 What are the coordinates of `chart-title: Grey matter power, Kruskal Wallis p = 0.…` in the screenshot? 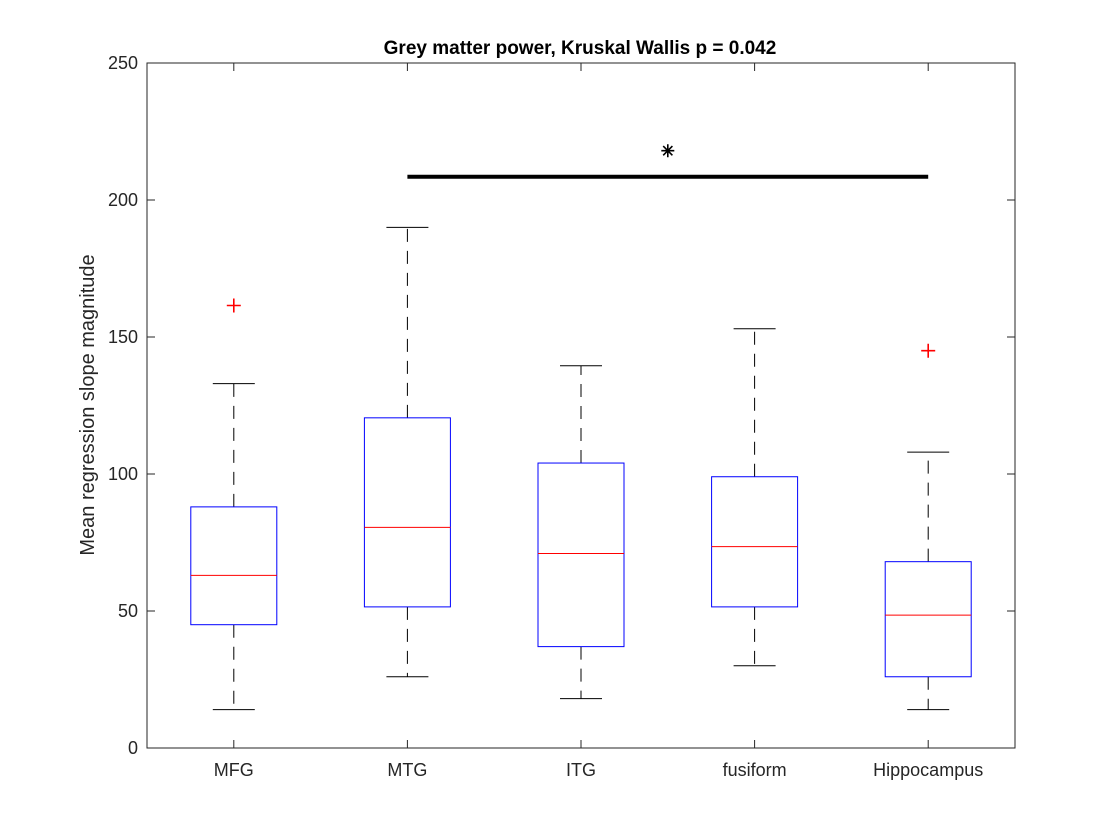 It's located at (580, 48).